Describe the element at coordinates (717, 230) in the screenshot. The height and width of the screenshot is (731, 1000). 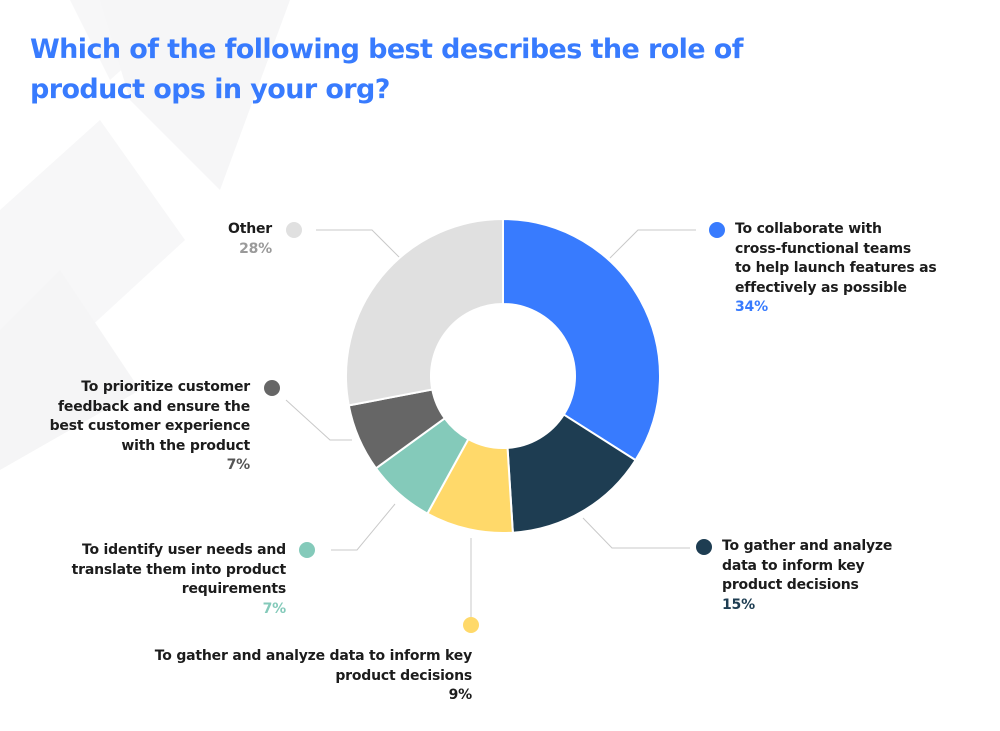
I see `legend-dot-collaborate` at that location.